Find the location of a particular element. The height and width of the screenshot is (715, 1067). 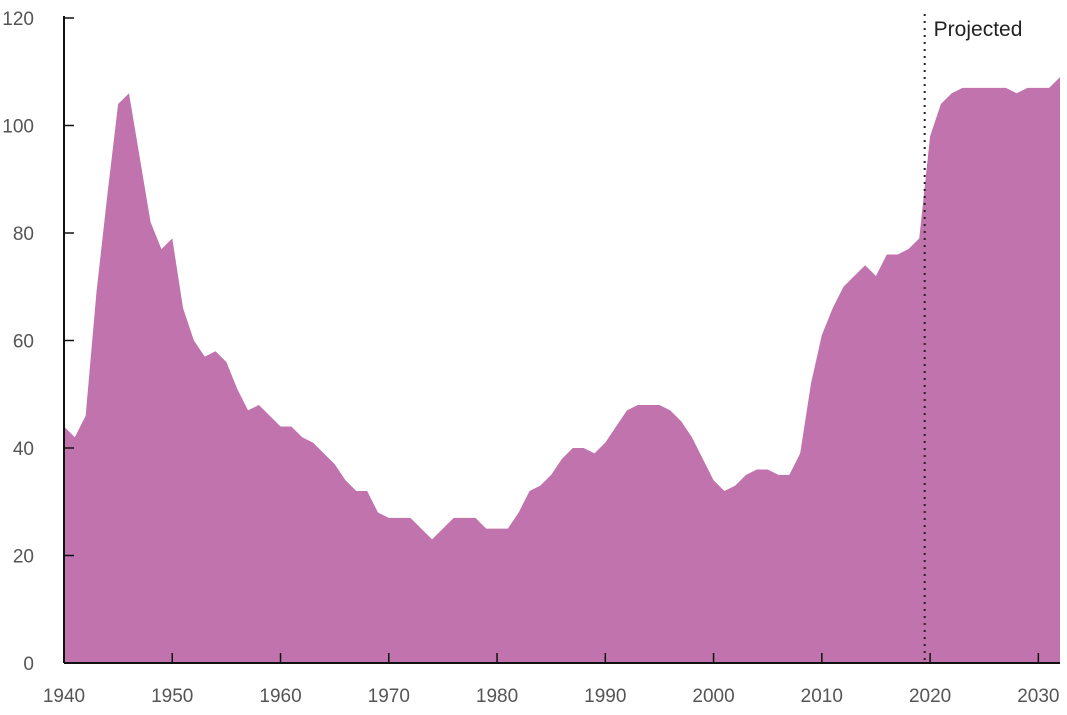

y-tick-label-100: 100 is located at coordinates (18, 127).